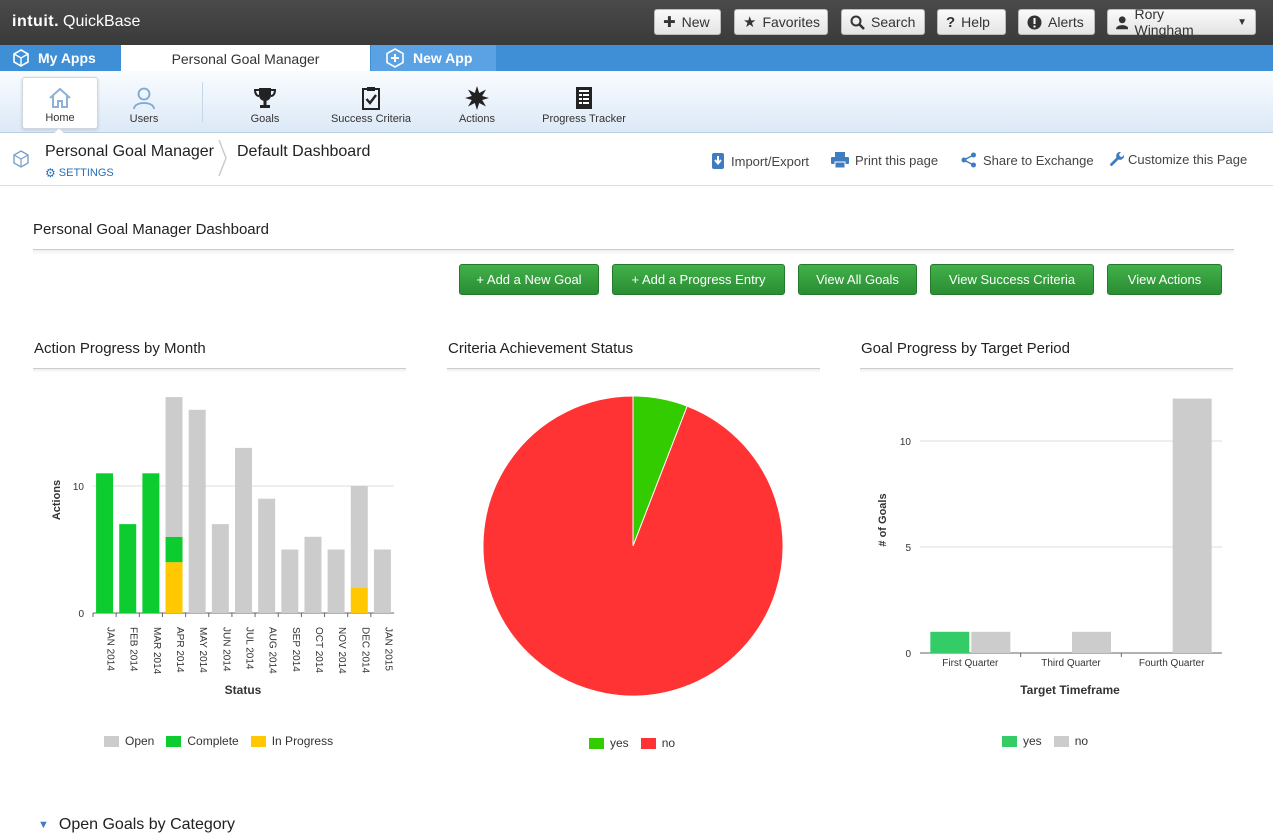 Image resolution: width=1273 pixels, height=840 pixels. What do you see at coordinates (60, 118) in the screenshot?
I see `nav-home-label: Home` at bounding box center [60, 118].